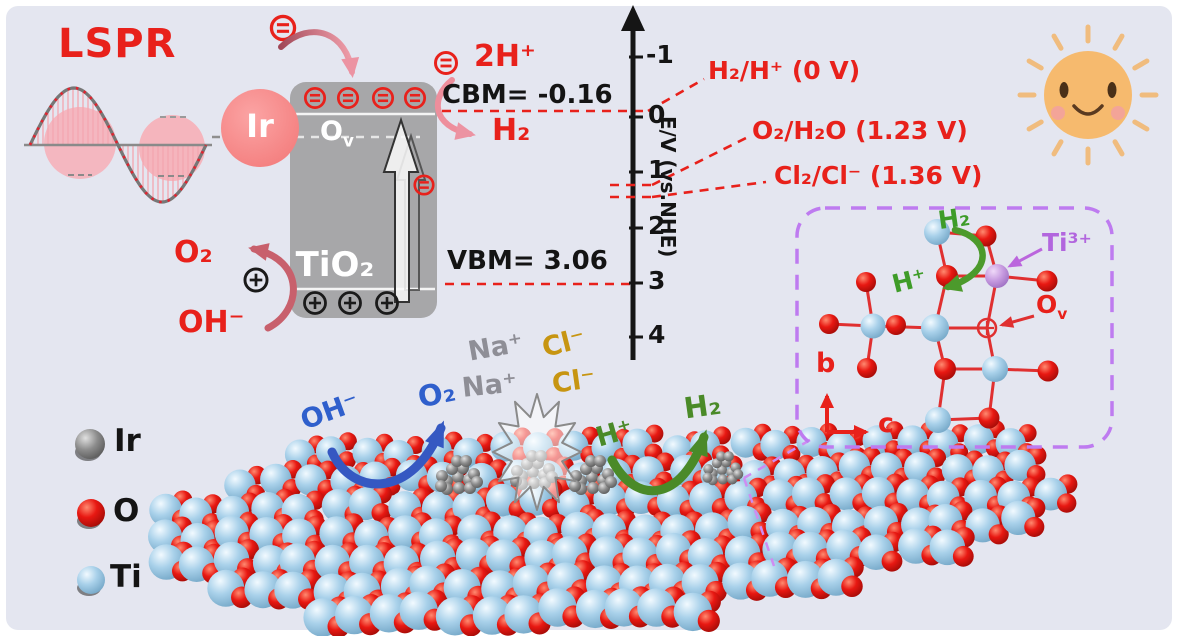  What do you see at coordinates (91, 580) in the screenshot?
I see `ti-sphere-icon` at bounding box center [91, 580].